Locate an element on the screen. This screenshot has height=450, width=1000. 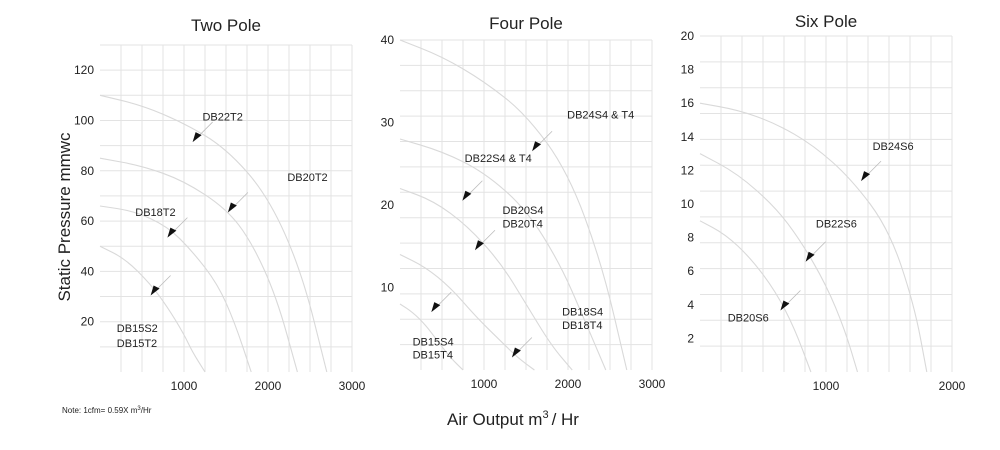
four-pole-curve-label: DB22S4 & T4 is located at coordinates (498, 159).